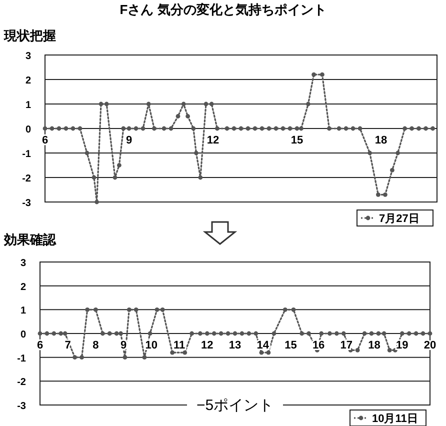  I want to click on chart-title: Fさん 気分の変化と気持ちポイント, so click(223, 9).